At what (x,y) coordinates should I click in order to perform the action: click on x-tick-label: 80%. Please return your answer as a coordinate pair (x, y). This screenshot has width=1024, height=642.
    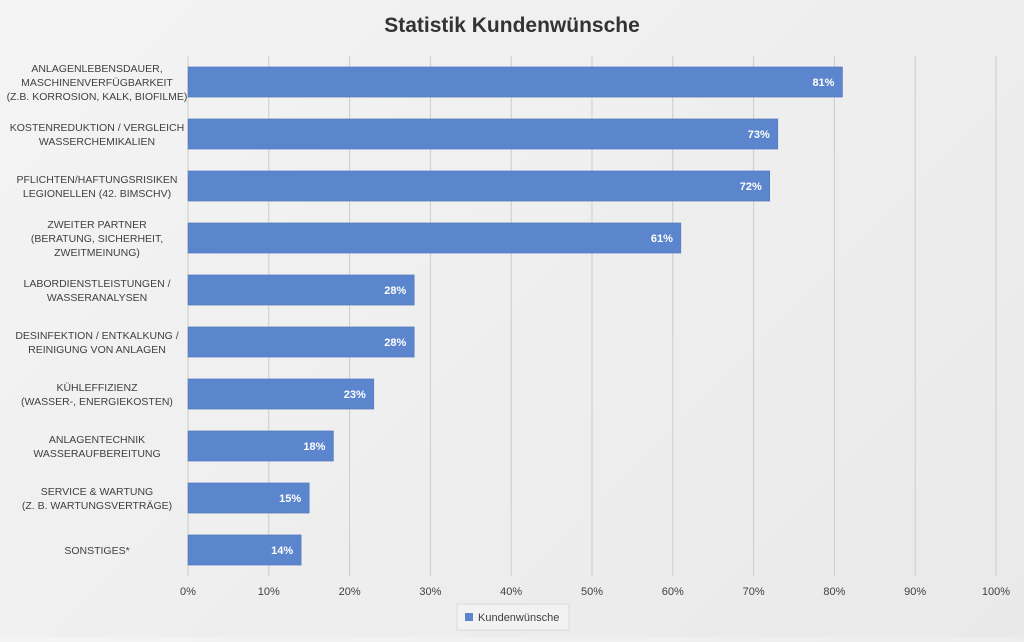
    Looking at the image, I should click on (834, 592).